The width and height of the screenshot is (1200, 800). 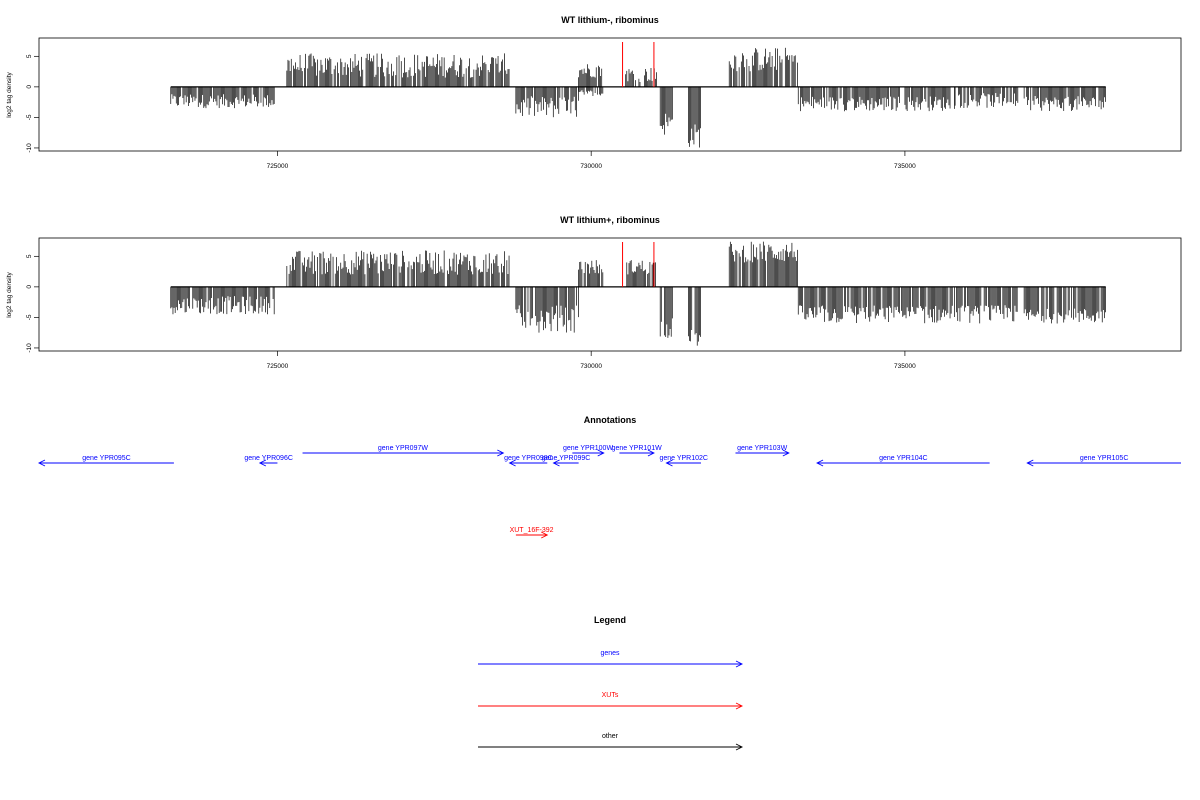 I want to click on annotation-feature: gene YPR104C, so click(x=903, y=461).